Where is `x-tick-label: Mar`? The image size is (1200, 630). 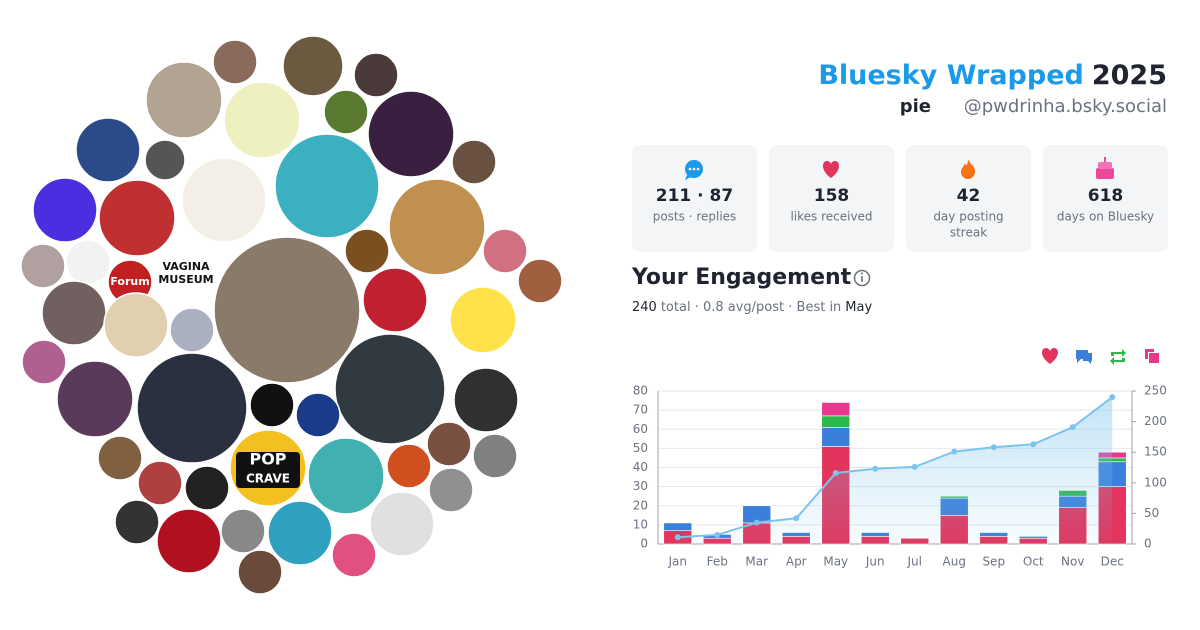
x-tick-label: Mar is located at coordinates (756, 562).